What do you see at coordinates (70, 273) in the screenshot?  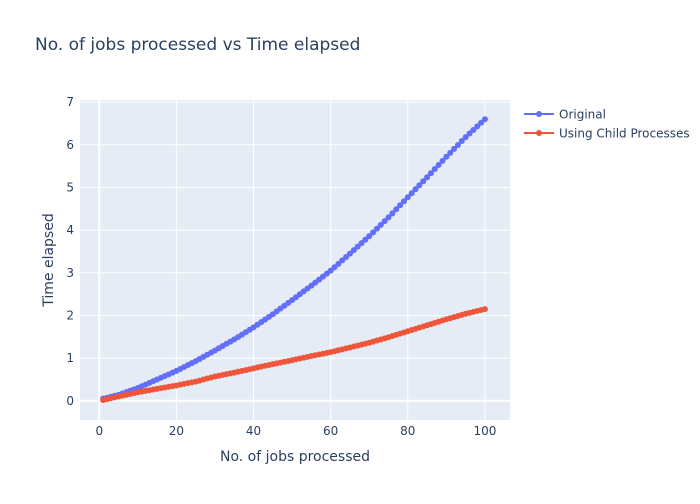 I see `y-tick-label: 3` at bounding box center [70, 273].